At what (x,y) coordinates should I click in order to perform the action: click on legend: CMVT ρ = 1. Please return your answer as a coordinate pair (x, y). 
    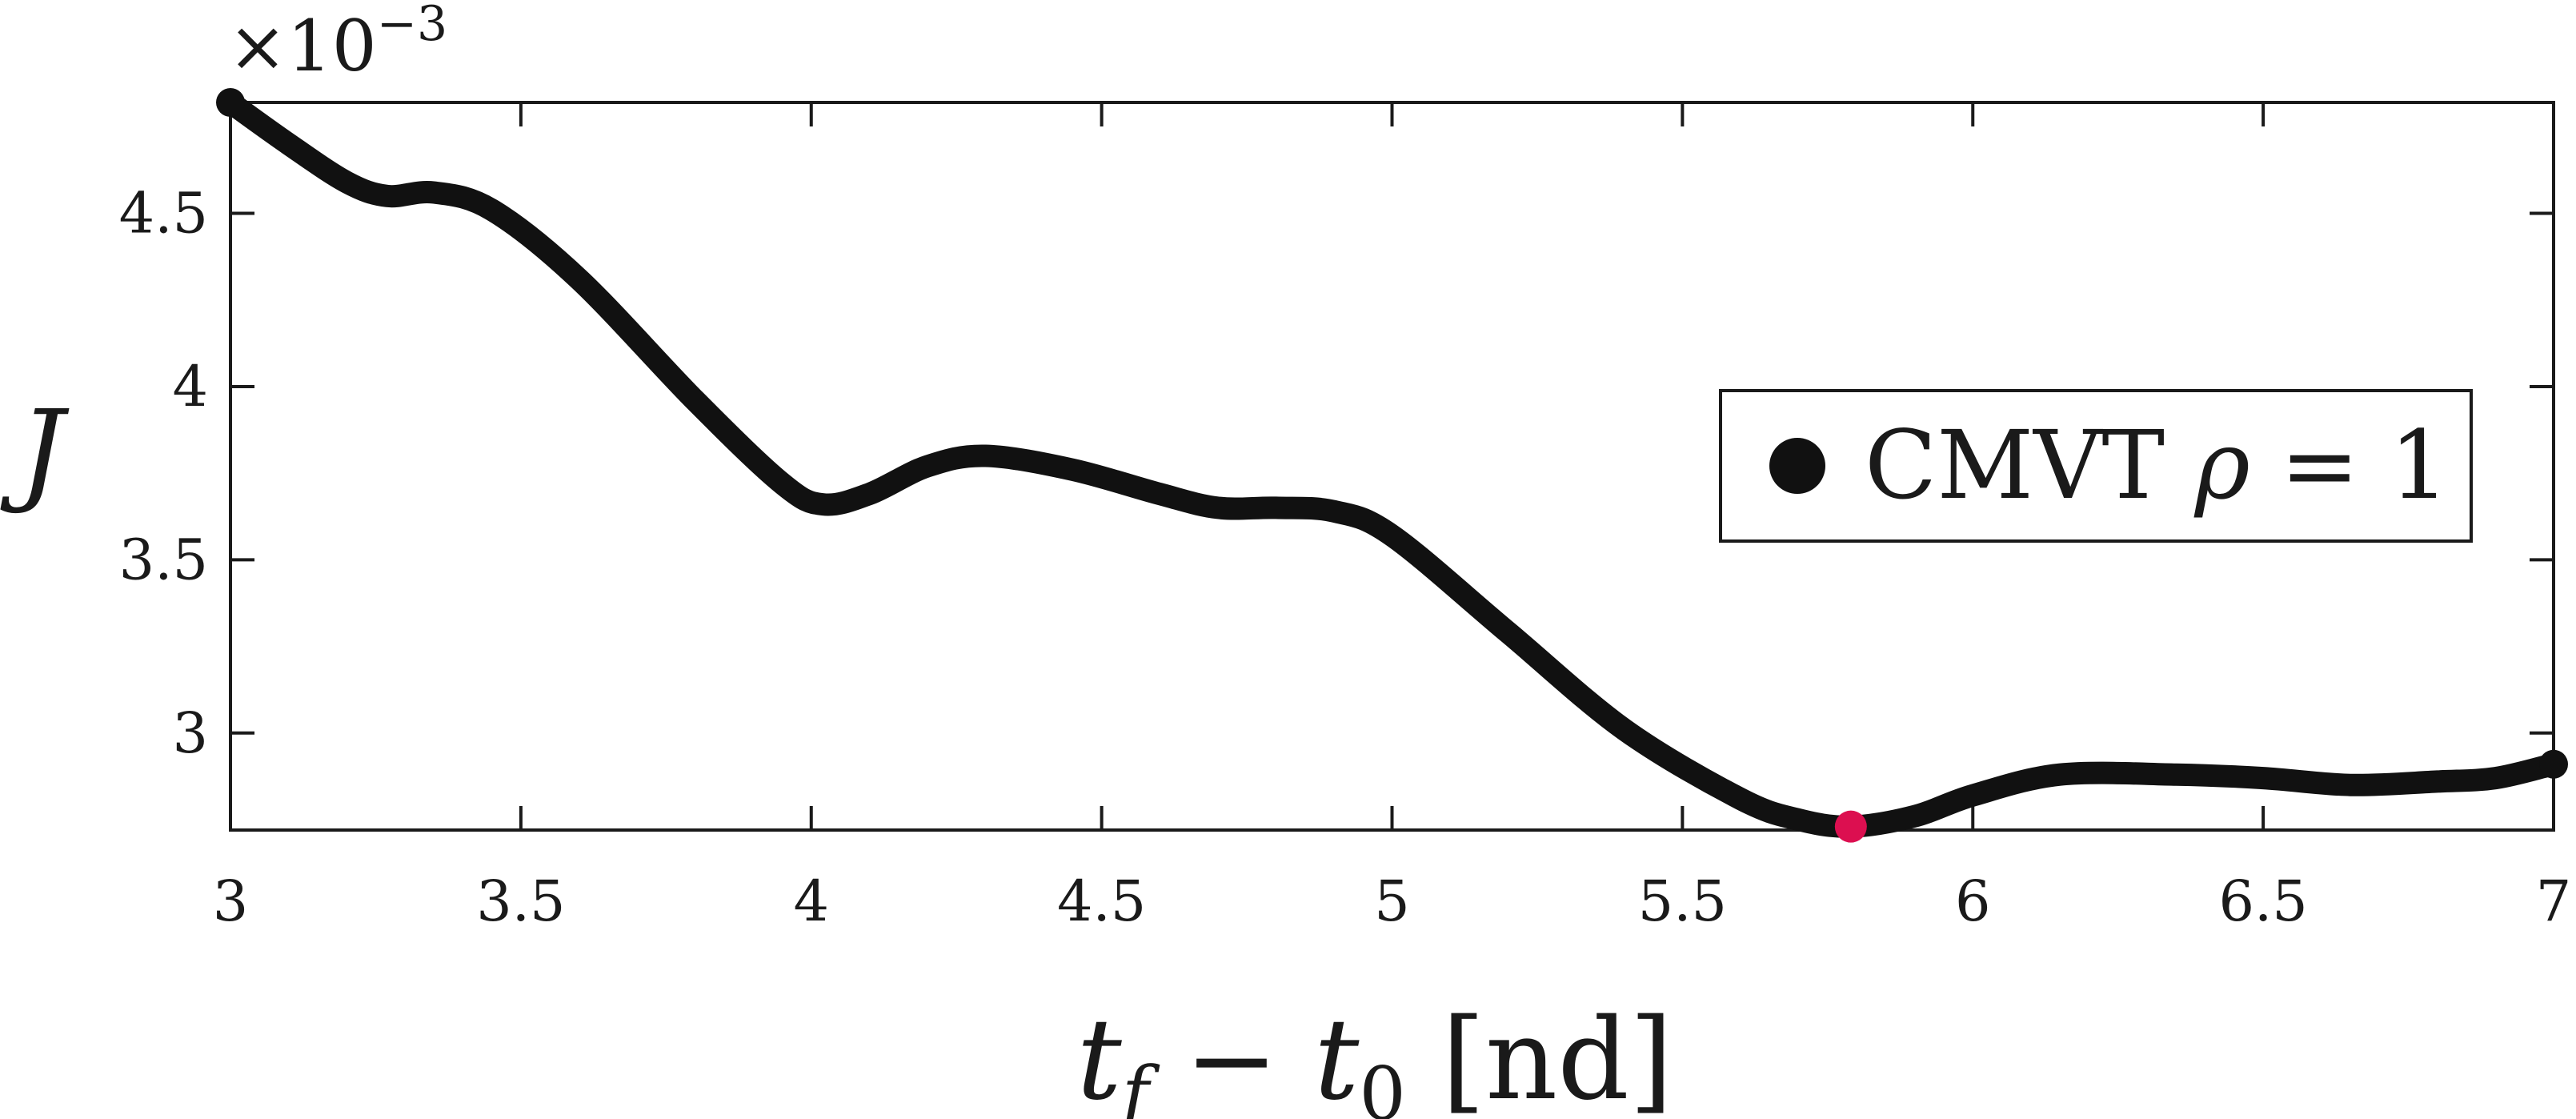
    Looking at the image, I should click on (2096, 466).